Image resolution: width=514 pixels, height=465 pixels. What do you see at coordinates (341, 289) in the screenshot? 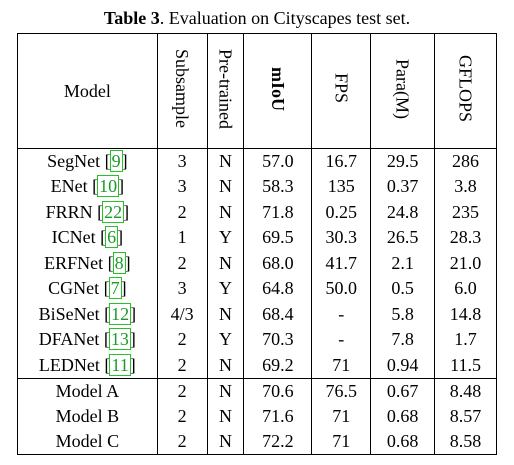
I see `cell-fps: 50.0` at bounding box center [341, 289].